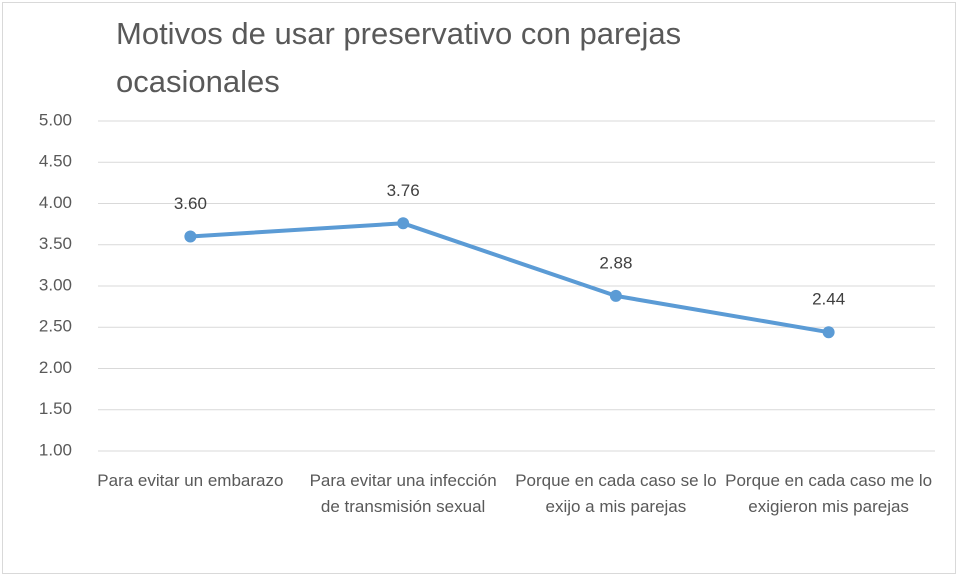  I want to click on y-tick-label: 4.00, so click(55, 202).